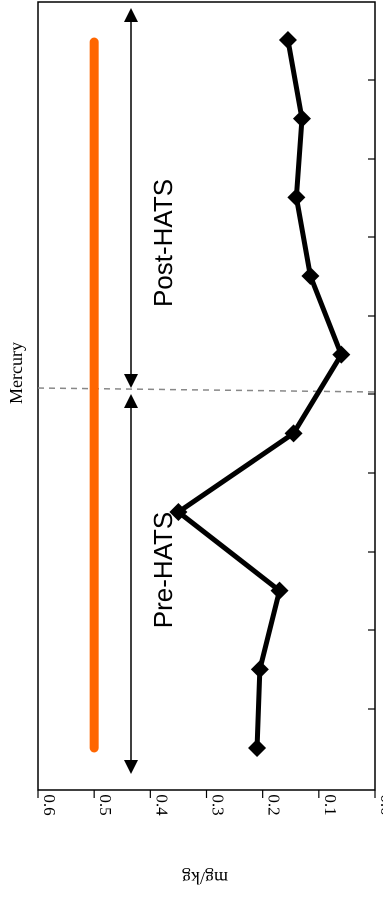 This screenshot has width=383, height=897. Describe the element at coordinates (380, 804) in the screenshot. I see `value-tick-label: 0.0` at that location.